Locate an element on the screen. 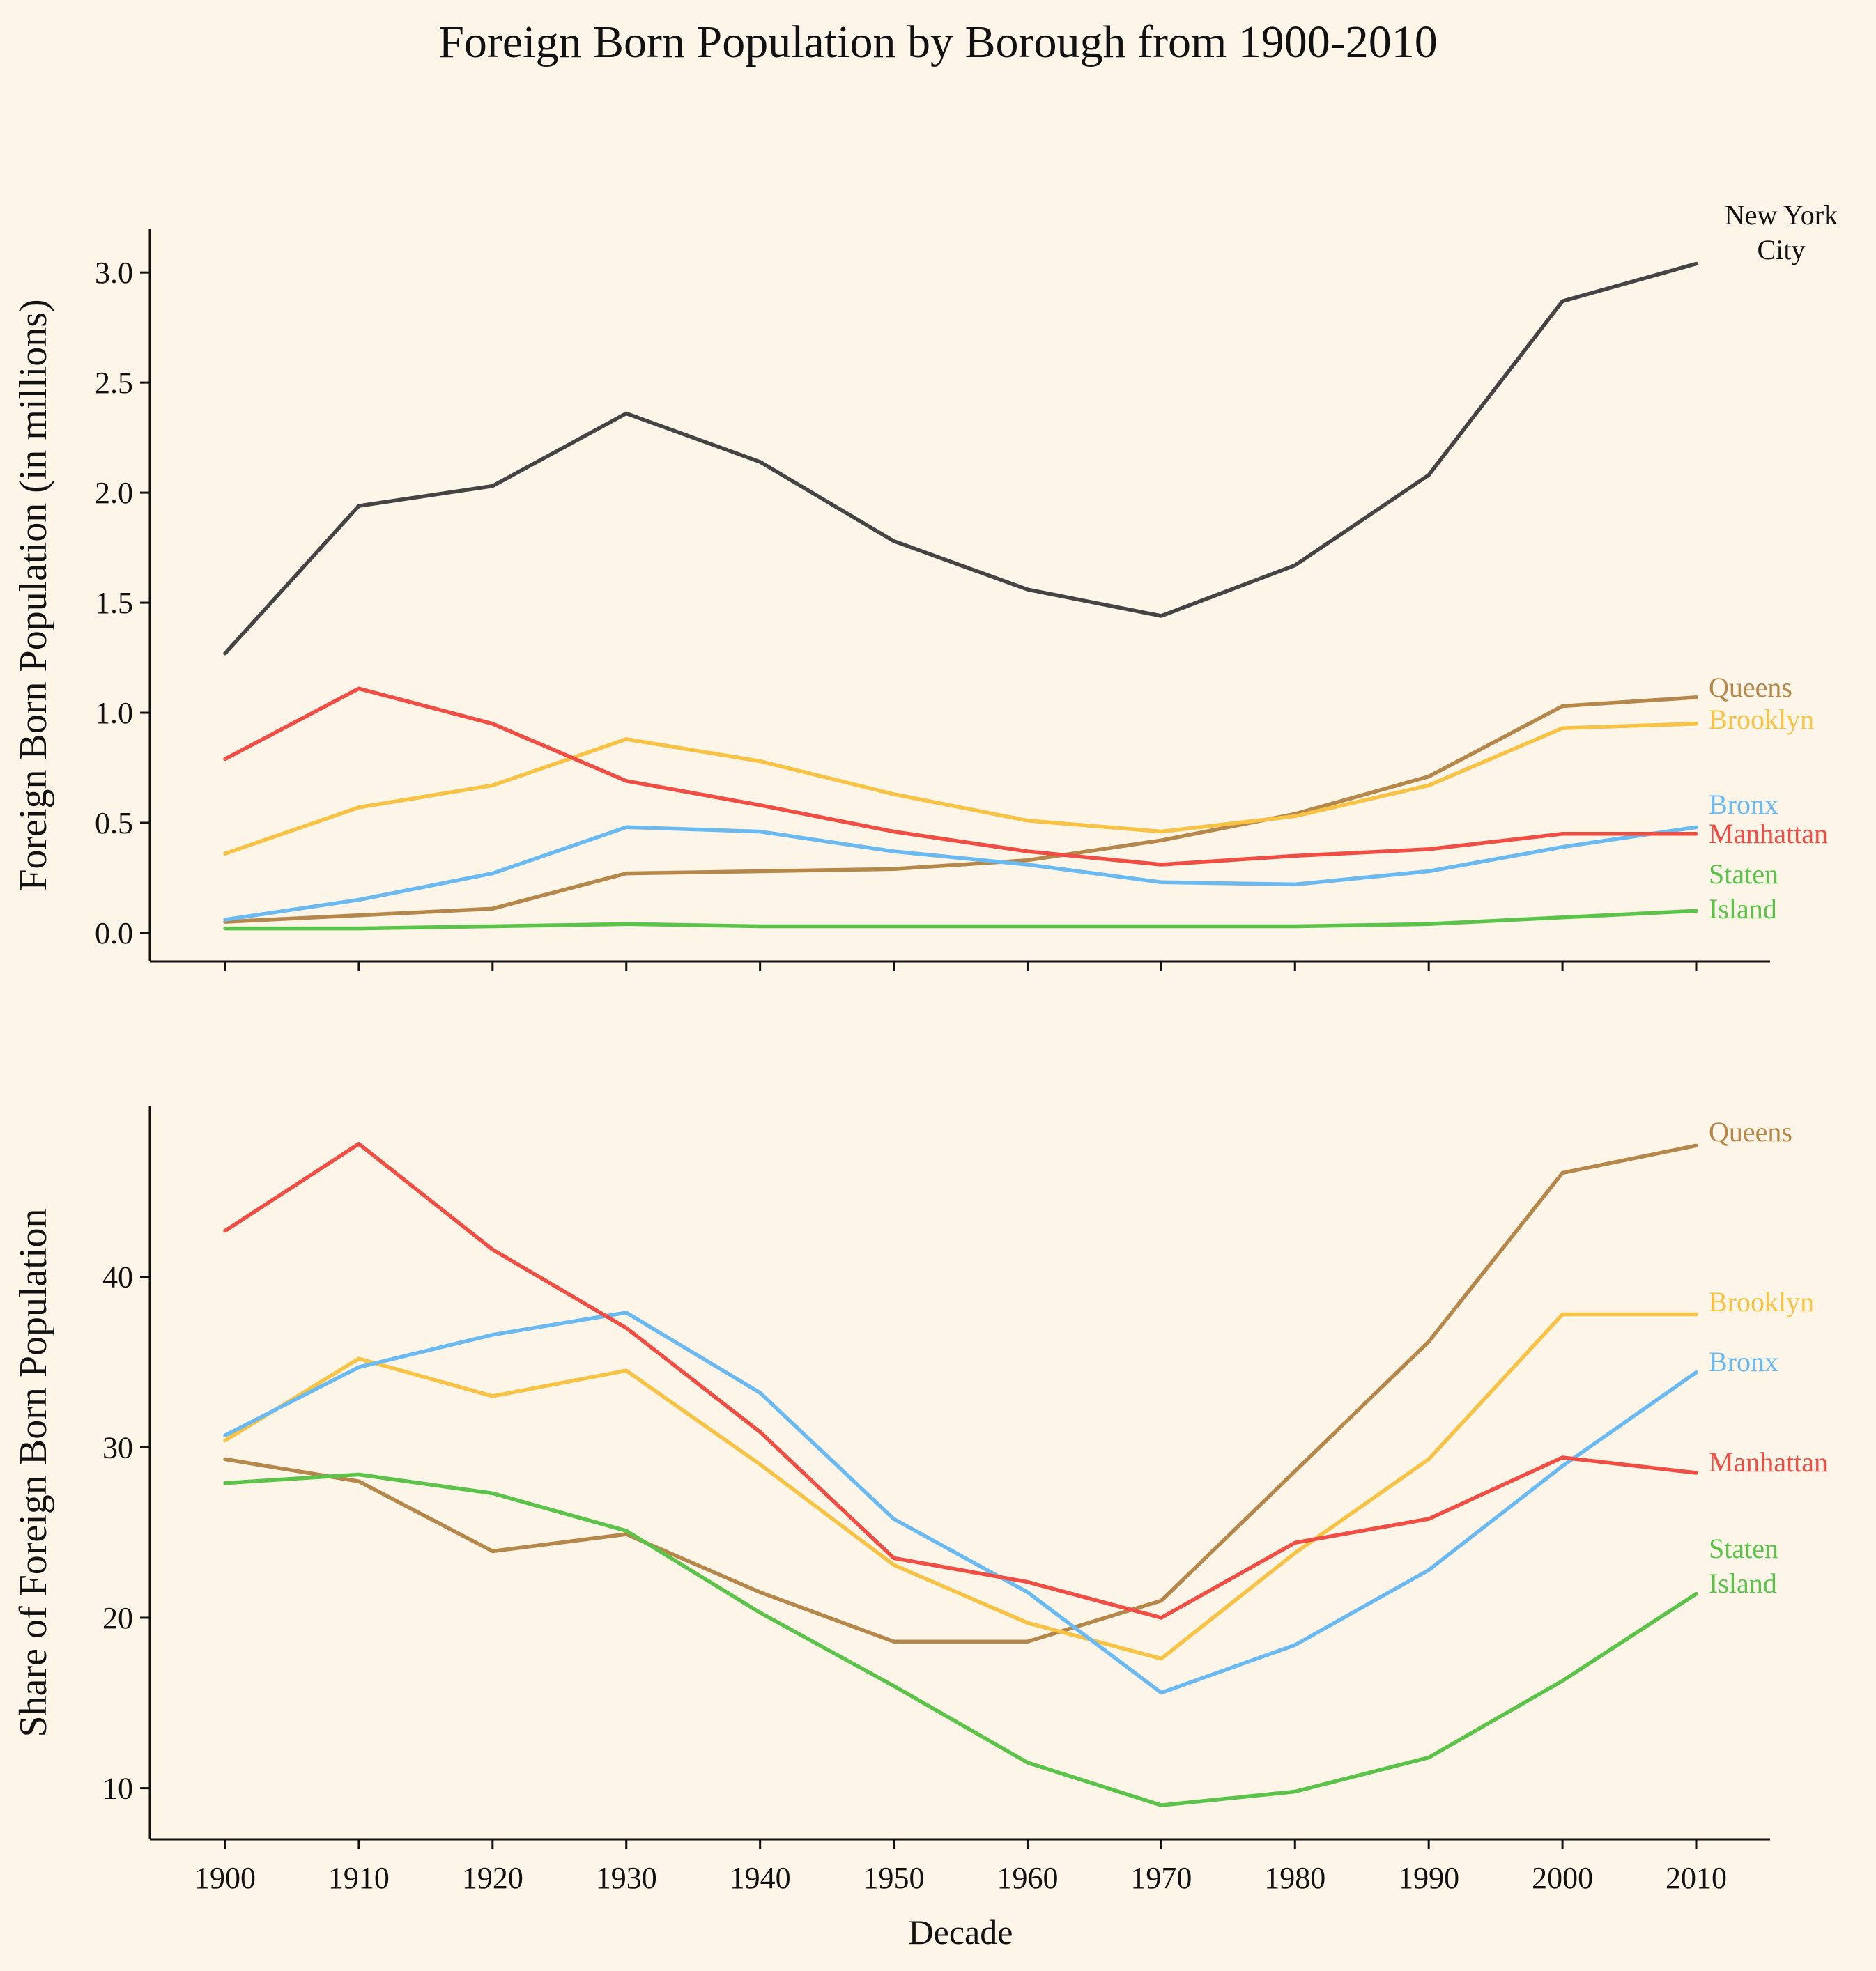 The image size is (1876, 1971). y-tick-label: 30 is located at coordinates (117, 1447).